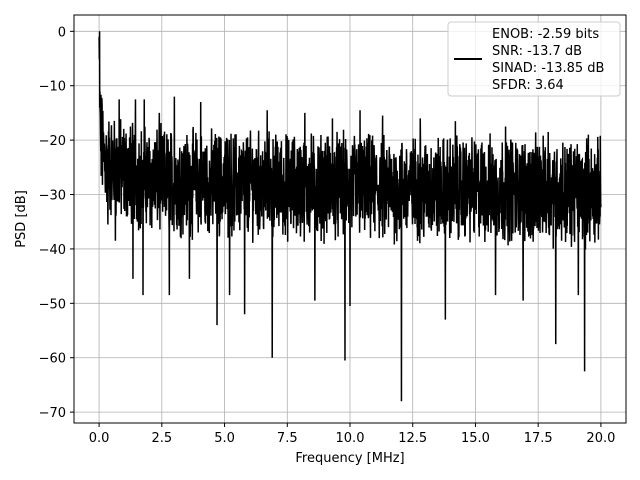  What do you see at coordinates (537, 51) in the screenshot?
I see `legend-snr: SNR: -13.7 dB` at bounding box center [537, 51].